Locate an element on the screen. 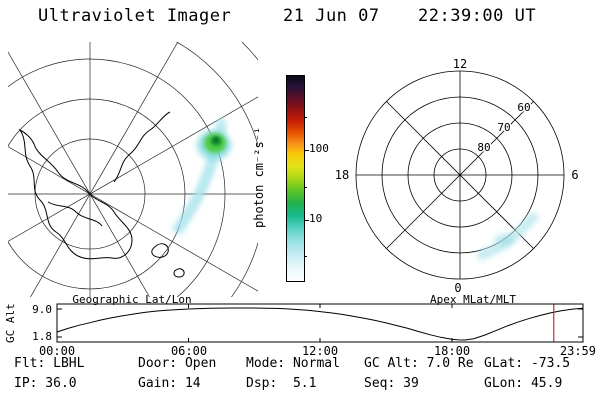 This screenshot has height=400, width=600. gc-alt-strip-chart is located at coordinates (320, 323).